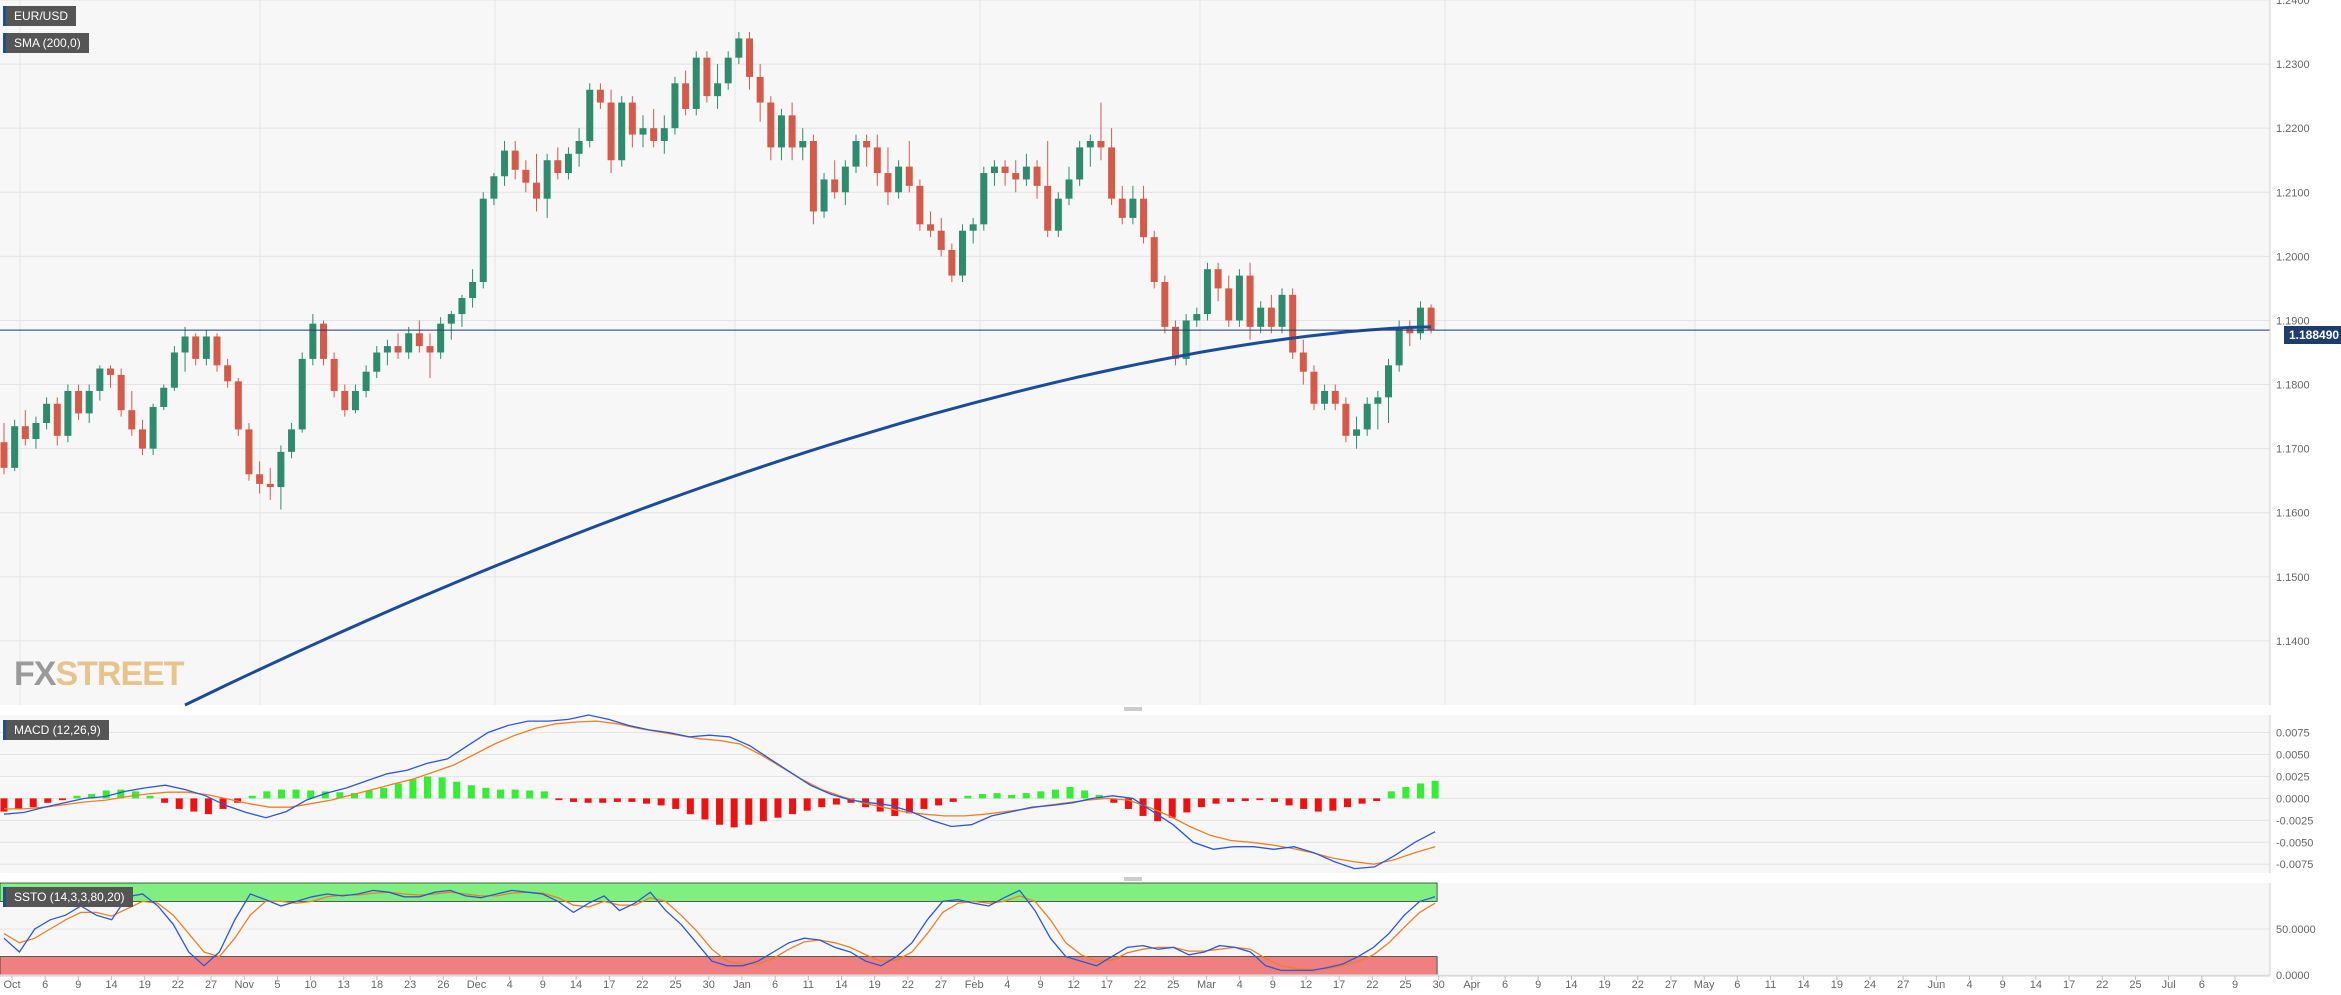  I want to click on macd-line, so click(719, 792).